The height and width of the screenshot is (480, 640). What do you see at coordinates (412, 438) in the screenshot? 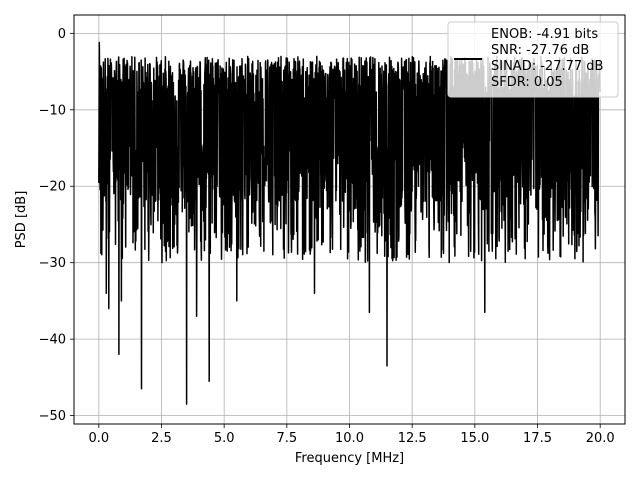
I see `x-tick-label: 12.5` at bounding box center [412, 438].